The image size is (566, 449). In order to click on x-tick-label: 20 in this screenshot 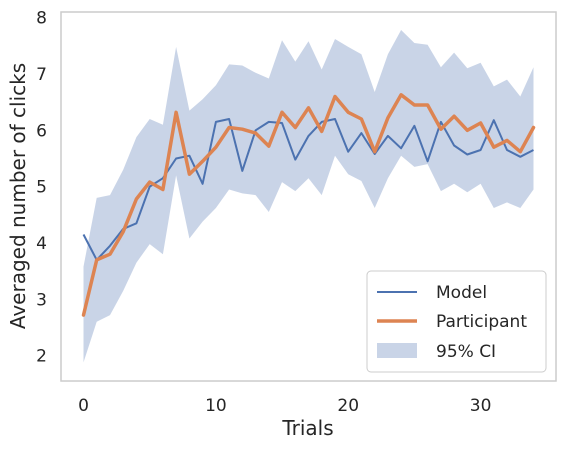, I will do `click(348, 406)`.